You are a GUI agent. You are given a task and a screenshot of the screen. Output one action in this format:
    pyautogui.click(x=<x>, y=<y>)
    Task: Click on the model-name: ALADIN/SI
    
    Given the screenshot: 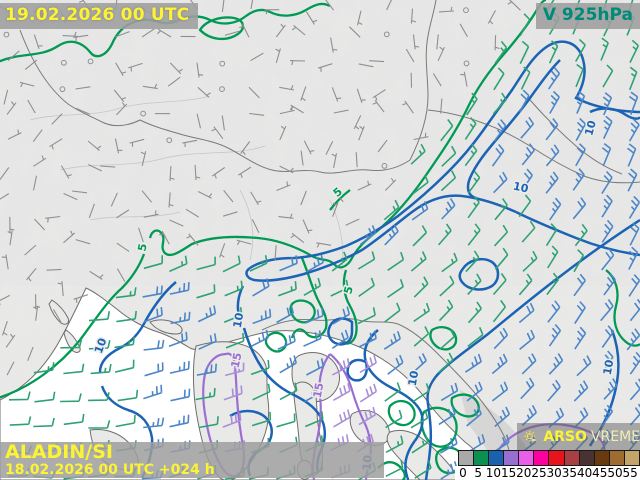 What is the action you would take?
    pyautogui.click(x=59, y=452)
    